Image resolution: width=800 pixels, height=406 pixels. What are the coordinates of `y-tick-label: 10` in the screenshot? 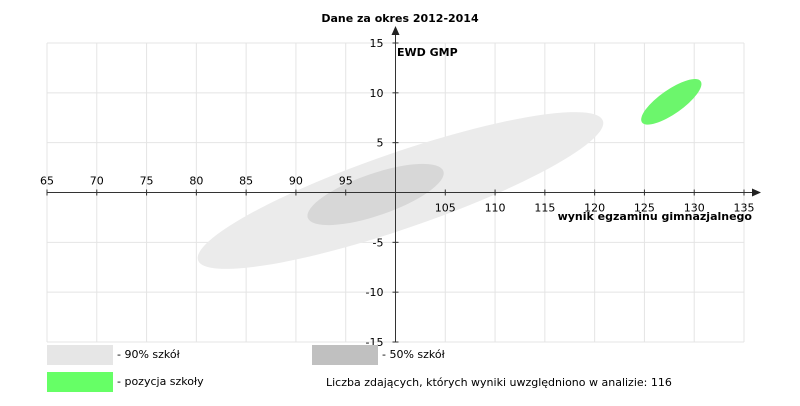 It's located at (377, 93).